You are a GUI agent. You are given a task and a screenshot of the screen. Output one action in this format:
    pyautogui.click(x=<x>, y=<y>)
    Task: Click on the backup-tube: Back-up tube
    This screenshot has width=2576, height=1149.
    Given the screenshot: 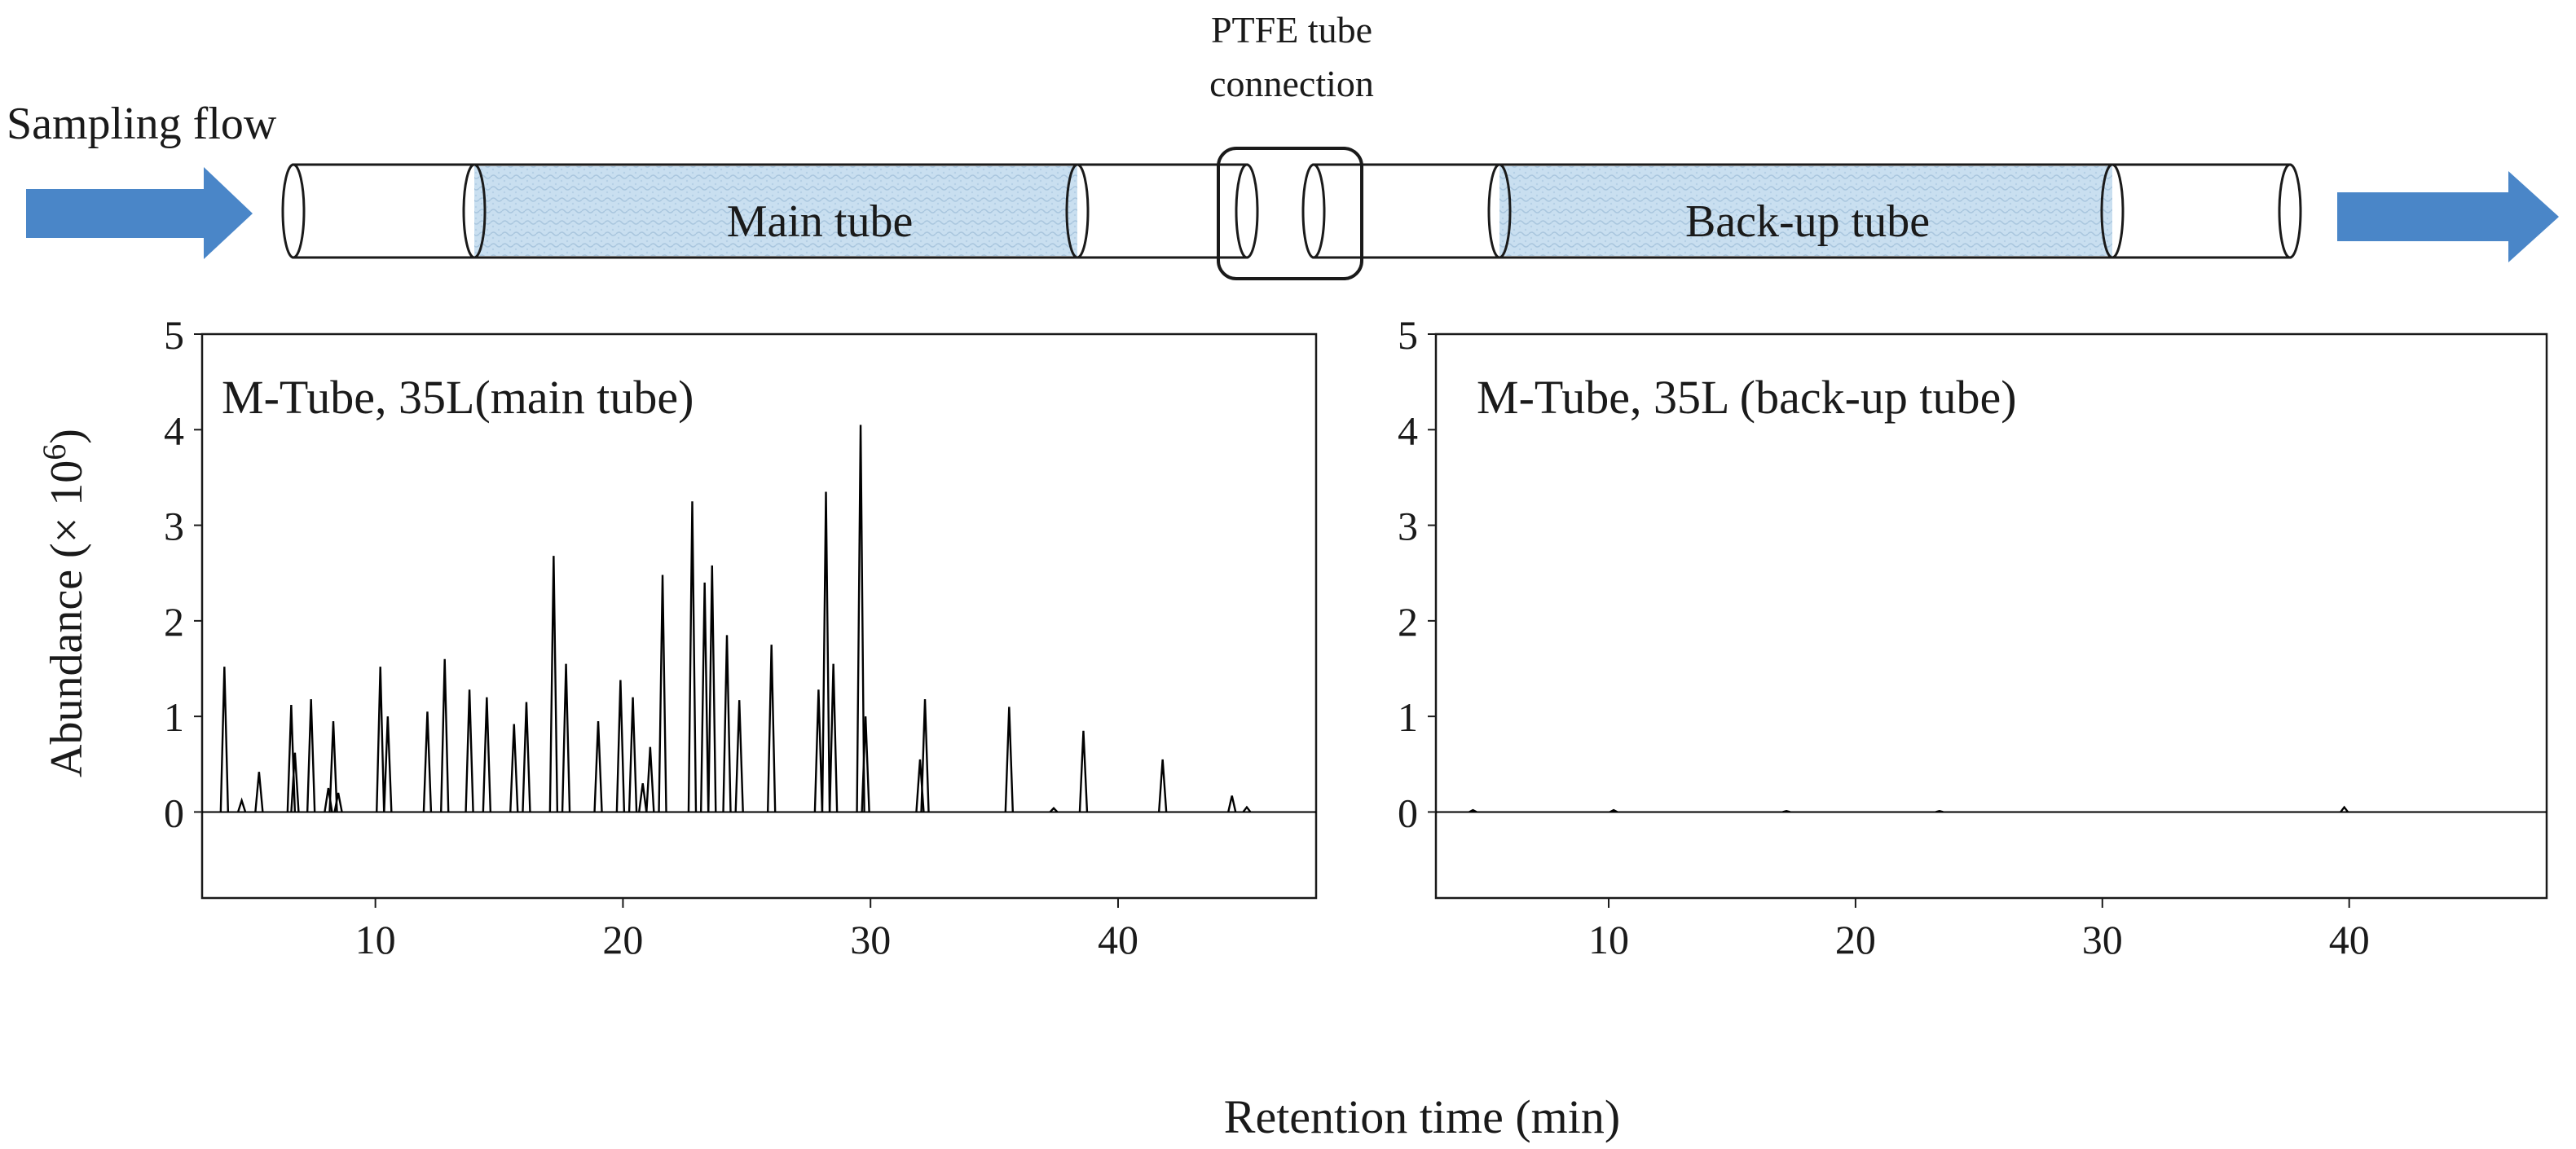 What is the action you would take?
    pyautogui.click(x=1801, y=211)
    